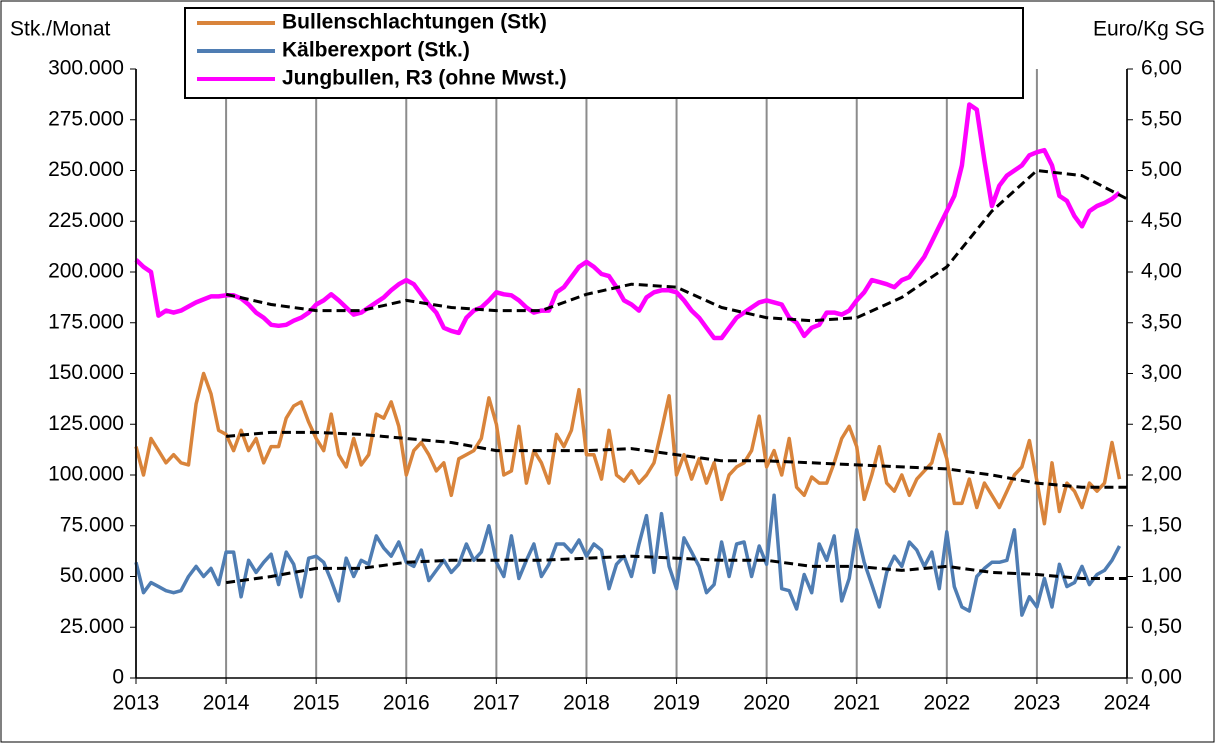  I want to click on y2-tick-label: 0,50, so click(1161, 626).